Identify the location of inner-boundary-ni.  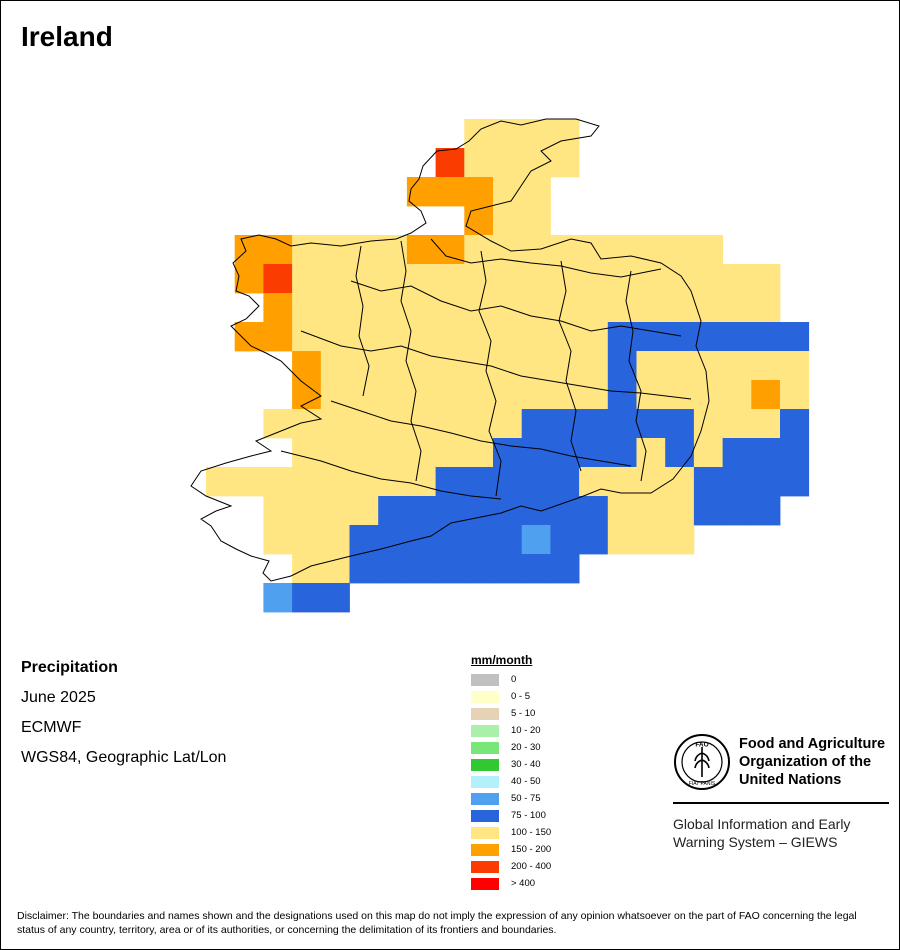
(546, 258).